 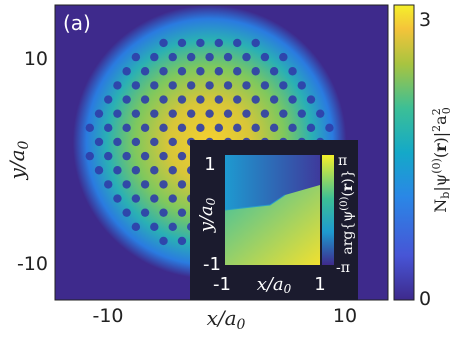 What do you see at coordinates (107, 316) in the screenshot?
I see `x-tick-label: -10` at bounding box center [107, 316].